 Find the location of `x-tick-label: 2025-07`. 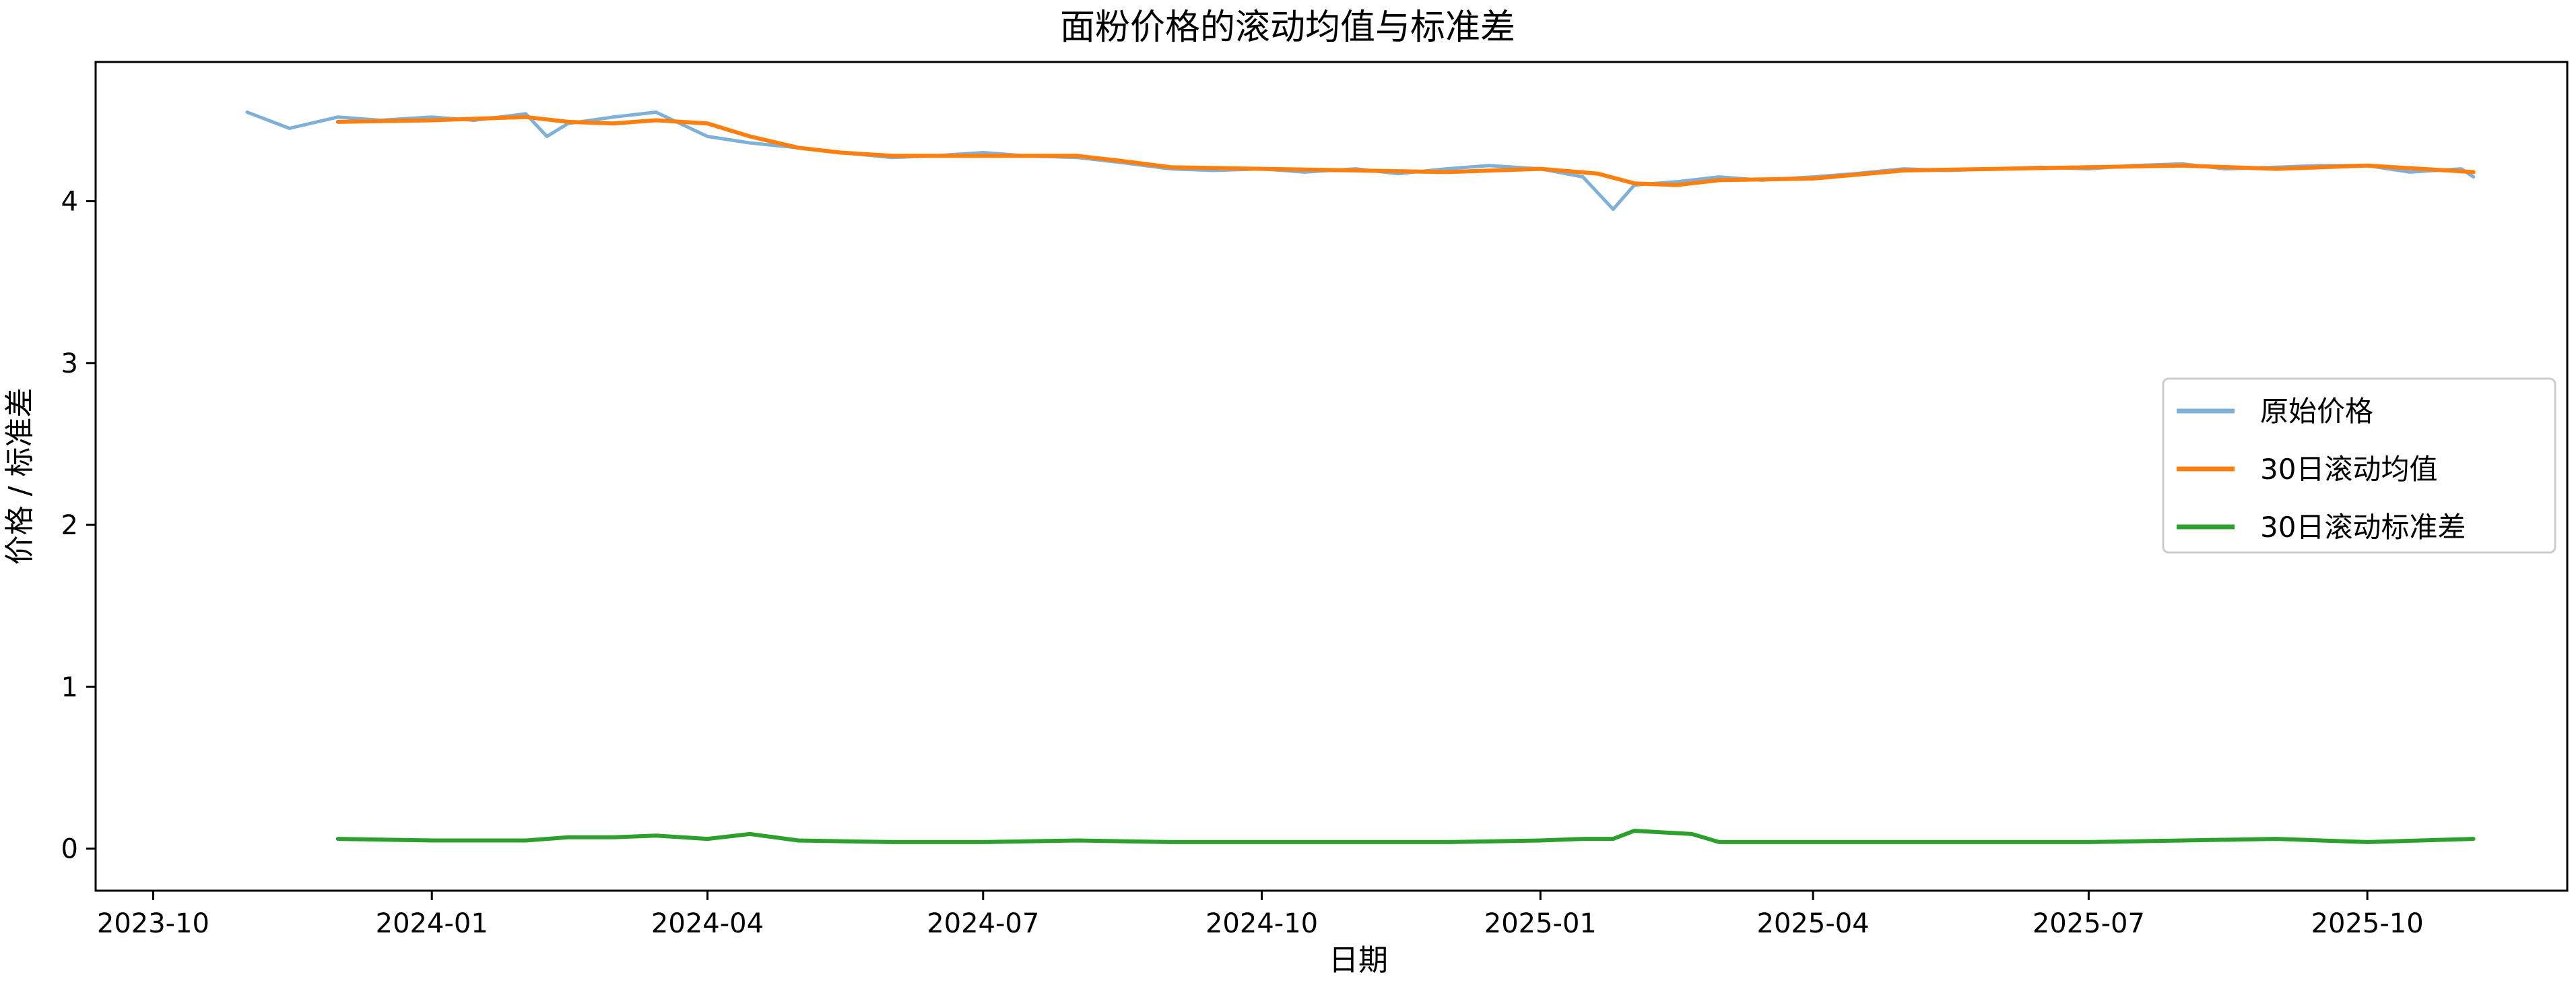

x-tick-label: 2025-07 is located at coordinates (2089, 923).